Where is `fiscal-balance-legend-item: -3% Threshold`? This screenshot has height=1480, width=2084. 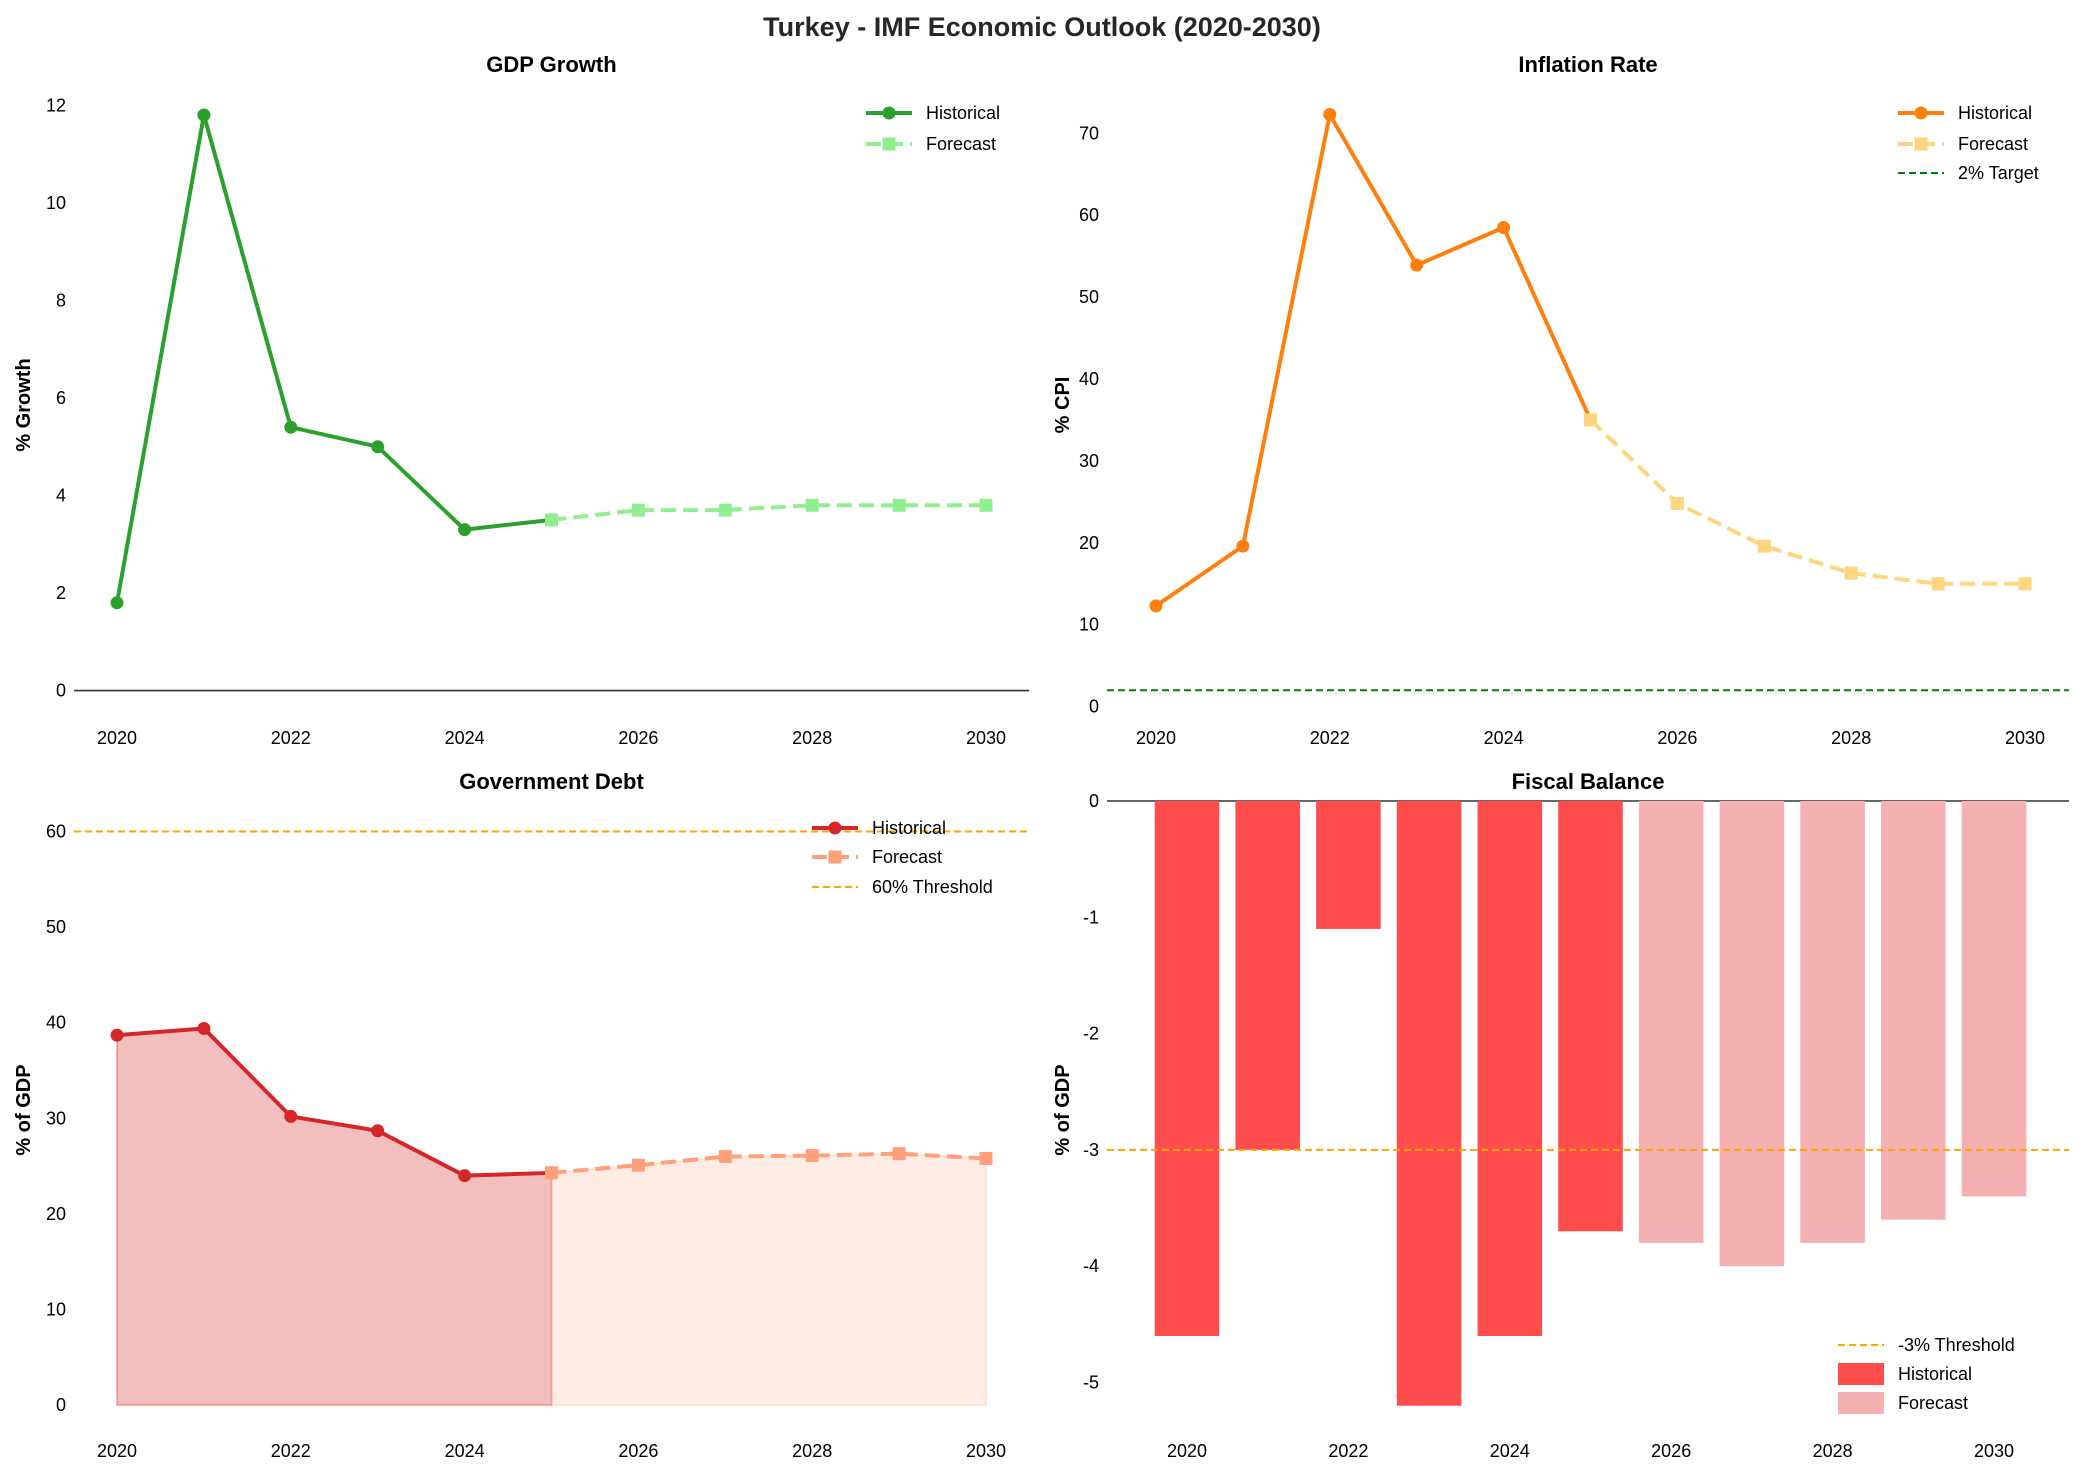 fiscal-balance-legend-item: -3% Threshold is located at coordinates (1926, 1345).